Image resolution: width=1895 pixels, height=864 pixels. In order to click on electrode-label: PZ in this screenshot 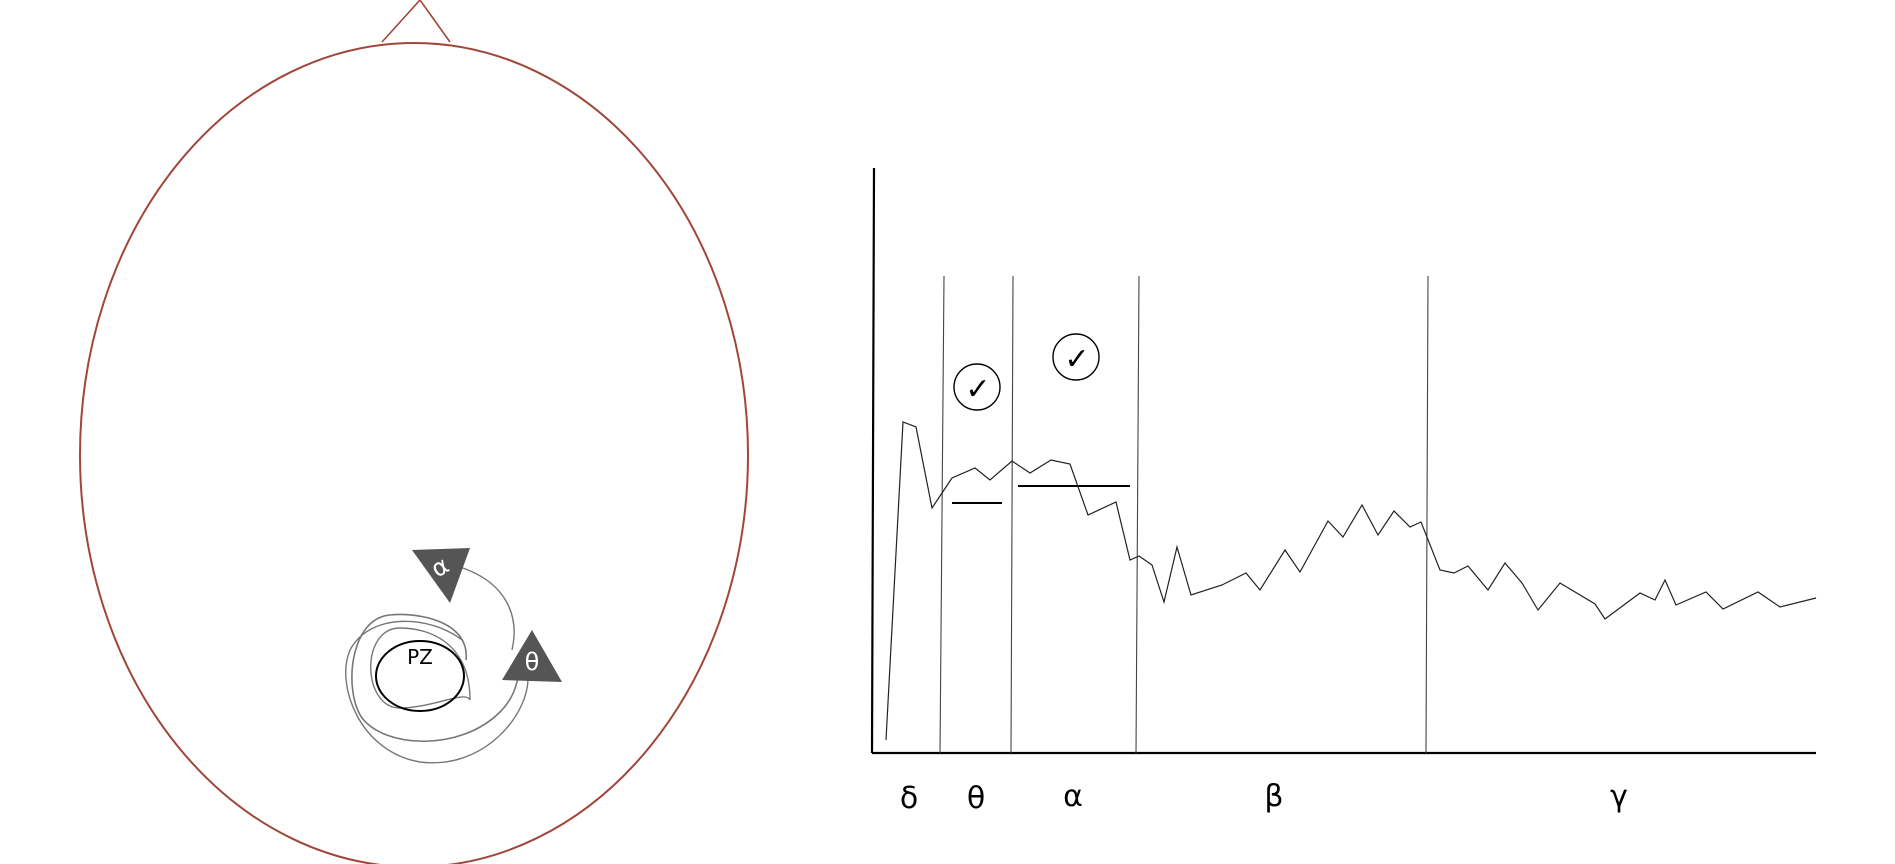, I will do `click(420, 657)`.